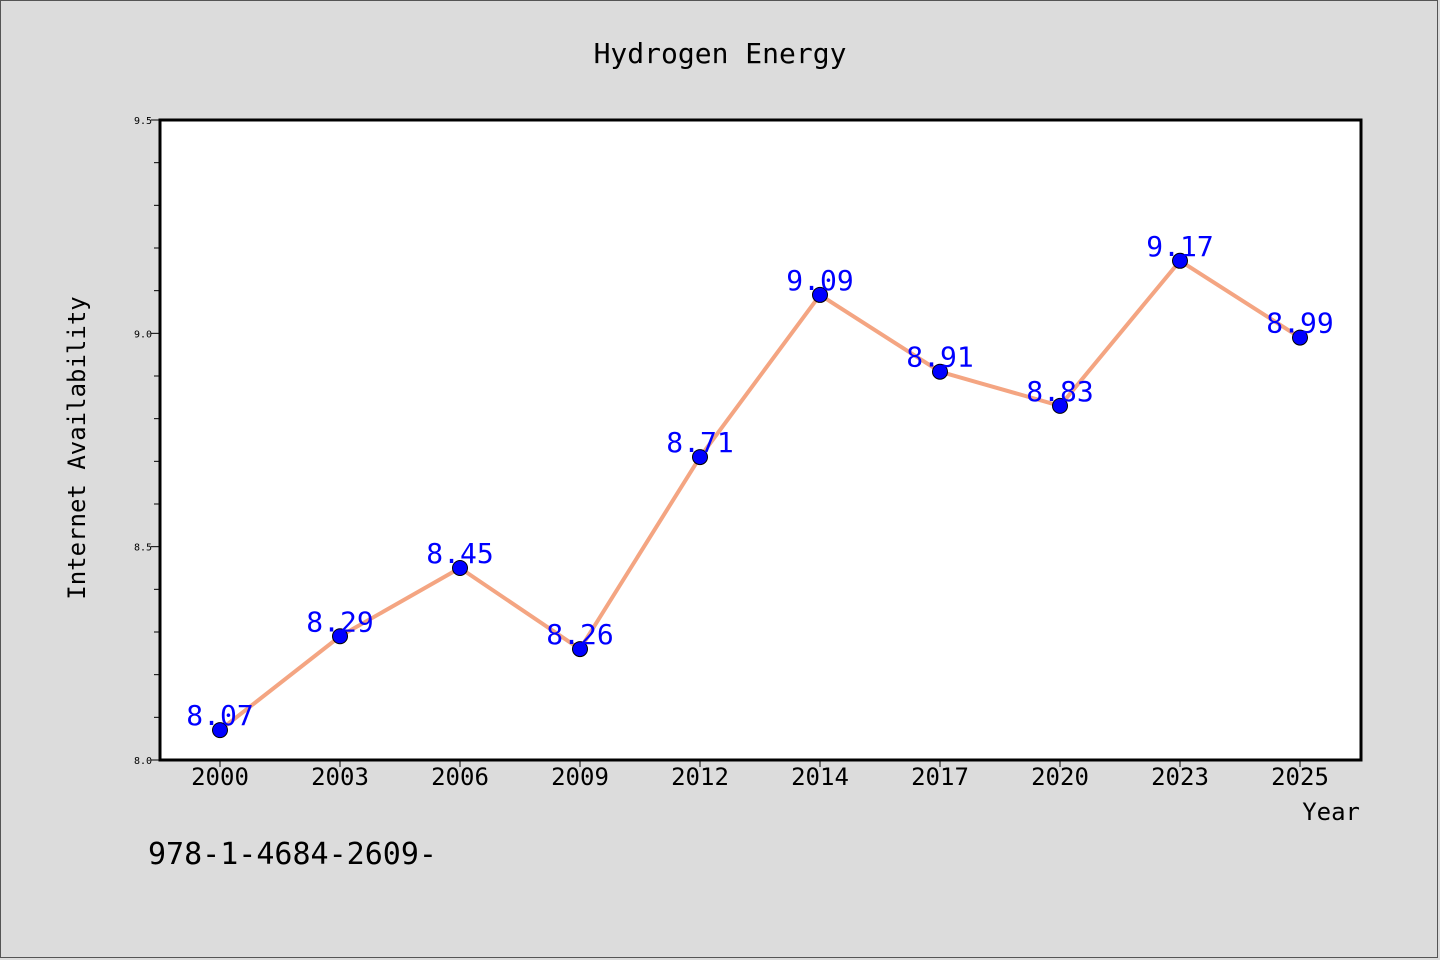  I want to click on data-label: 9.17, so click(1179, 246).